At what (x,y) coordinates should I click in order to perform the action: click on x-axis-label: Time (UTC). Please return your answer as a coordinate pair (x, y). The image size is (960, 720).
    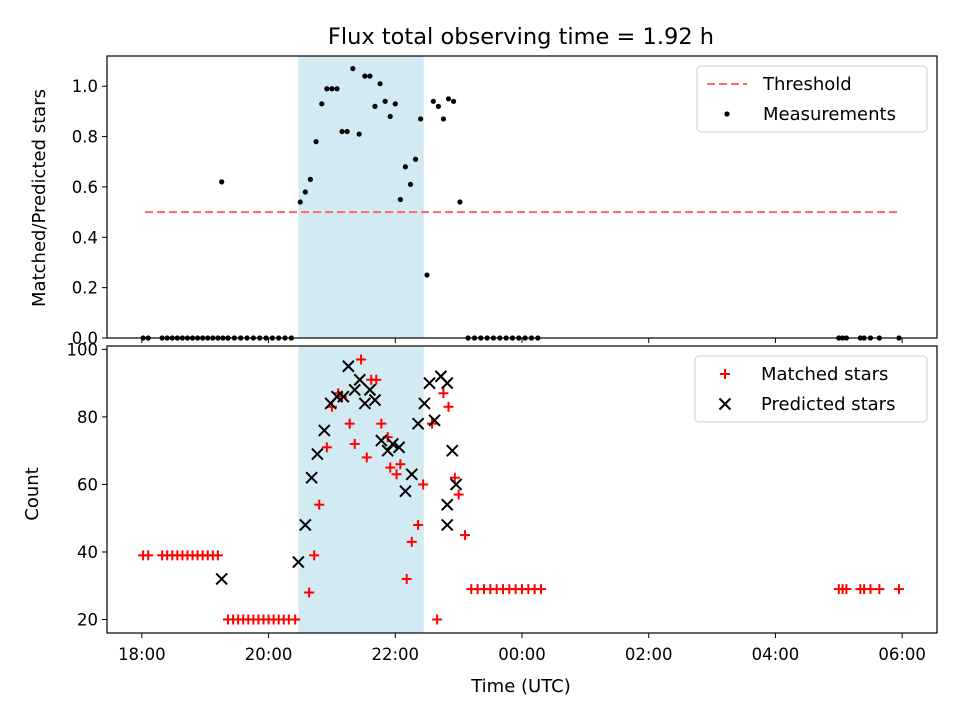
    Looking at the image, I should click on (520, 686).